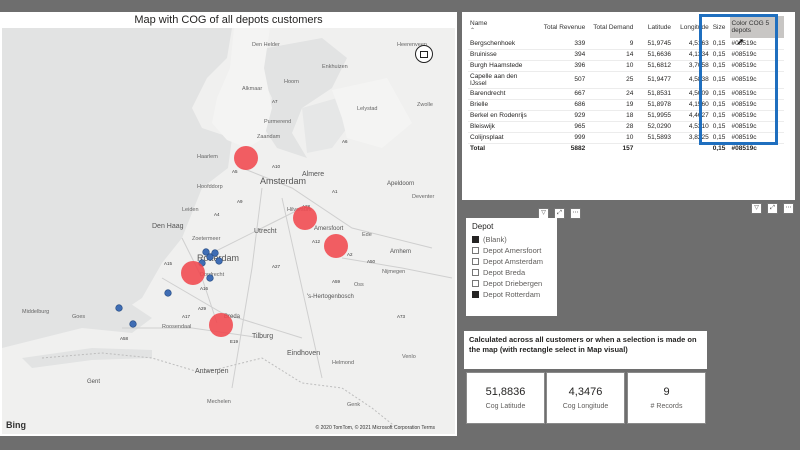 The height and width of the screenshot is (450, 800). Describe the element at coordinates (186, 316) in the screenshot. I see `road-a17: A17` at that location.